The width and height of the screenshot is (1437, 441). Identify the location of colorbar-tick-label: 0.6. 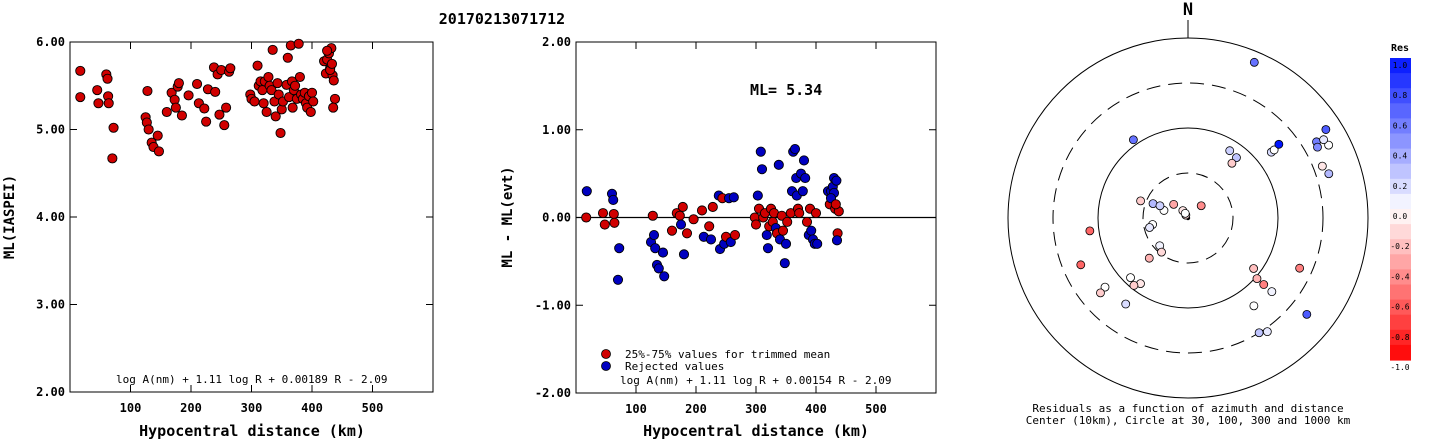
(1400, 125).